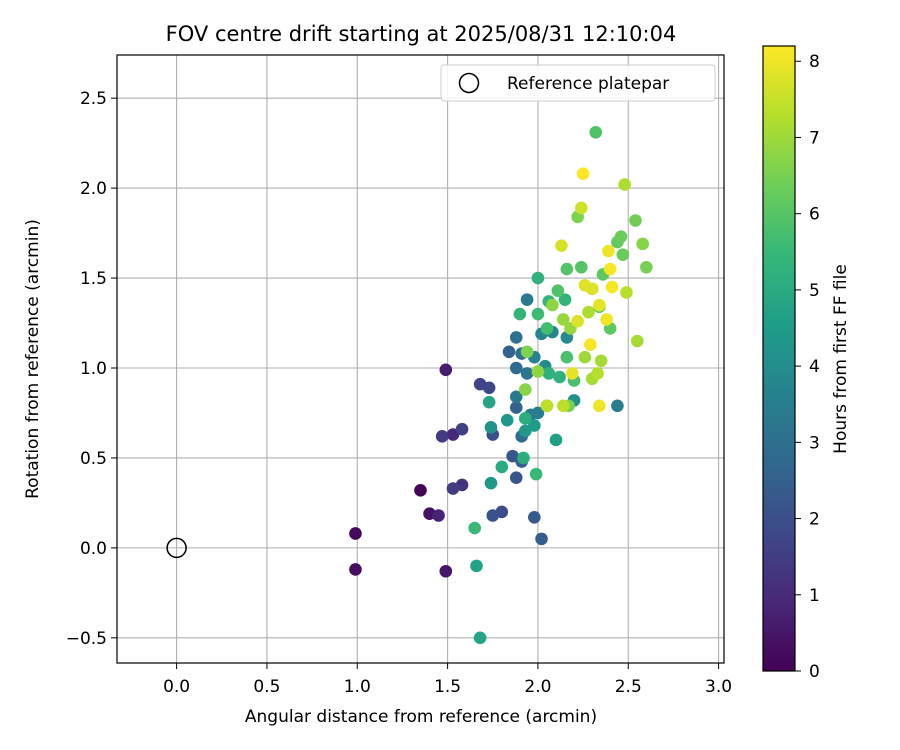 The width and height of the screenshot is (900, 750). What do you see at coordinates (718, 687) in the screenshot?
I see `x-tick-label: 3.0` at bounding box center [718, 687].